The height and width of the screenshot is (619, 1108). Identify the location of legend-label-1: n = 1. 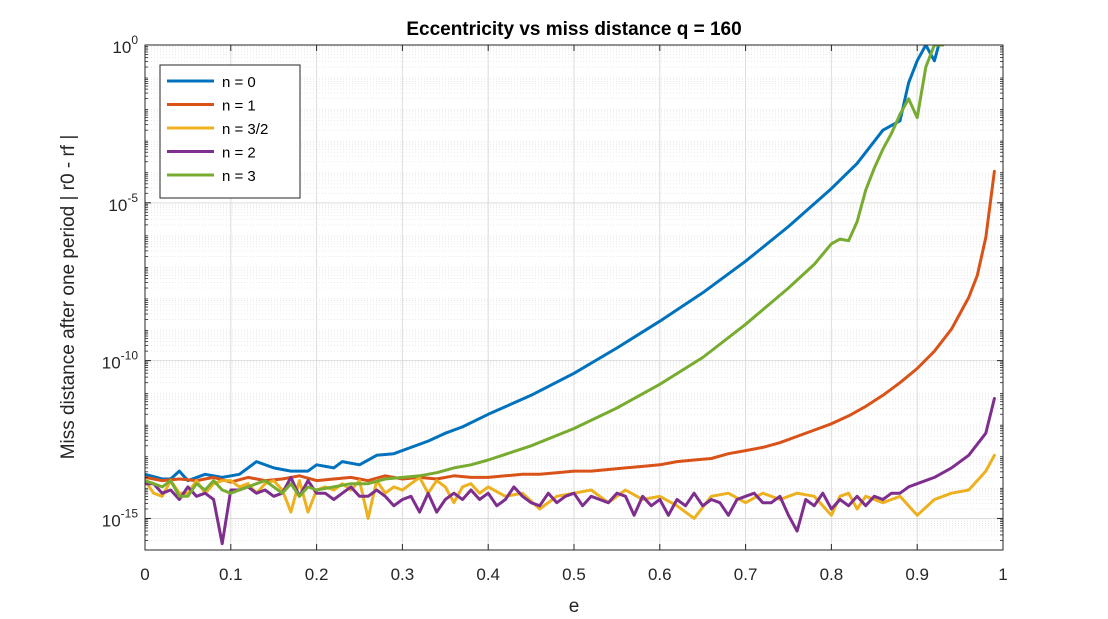
(239, 106).